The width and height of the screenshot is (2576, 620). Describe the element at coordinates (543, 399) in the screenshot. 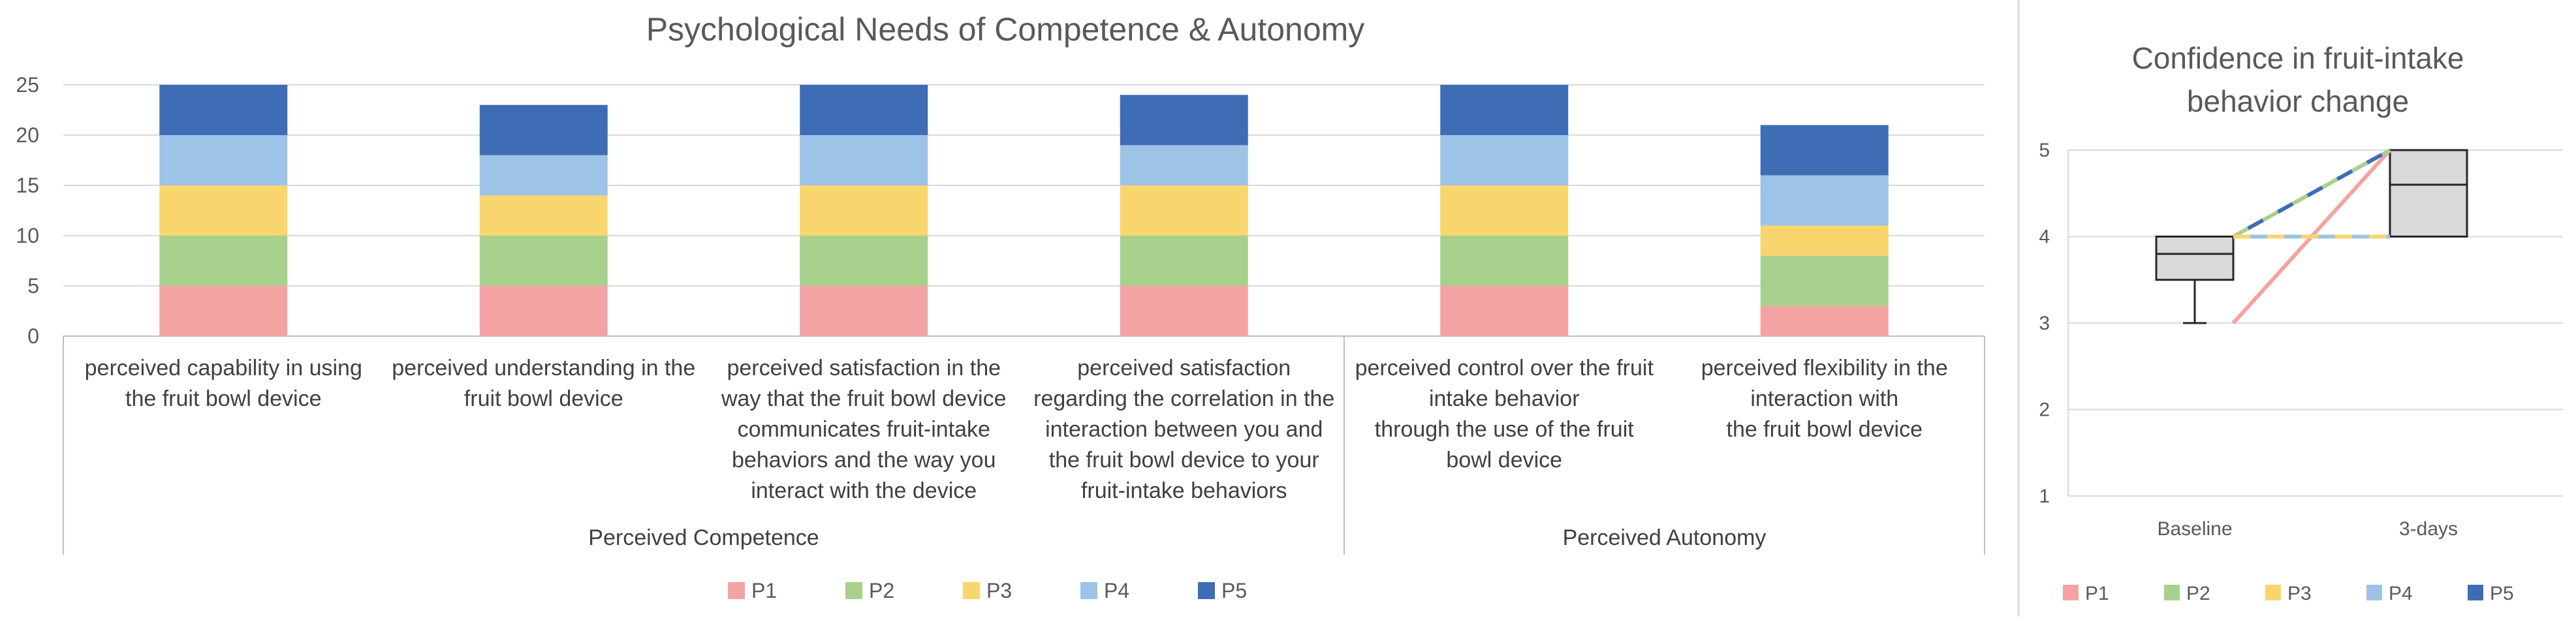

I see `category-label: fruit bowl device` at that location.